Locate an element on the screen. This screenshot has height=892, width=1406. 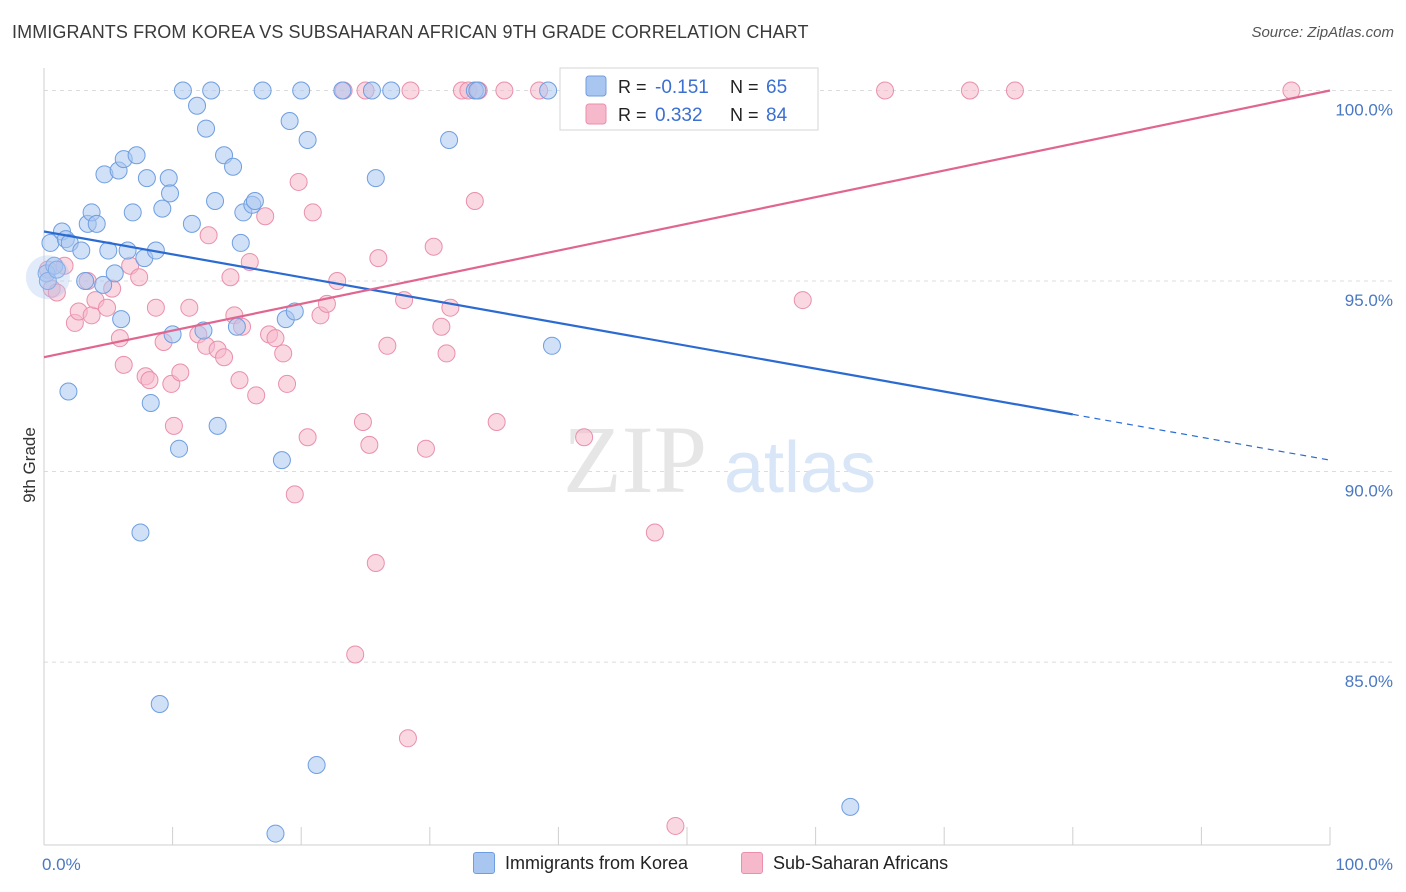
legend-box: R = -0.151 N = 65 R = 0.332 N = 84 is located at coordinates (689, 99).